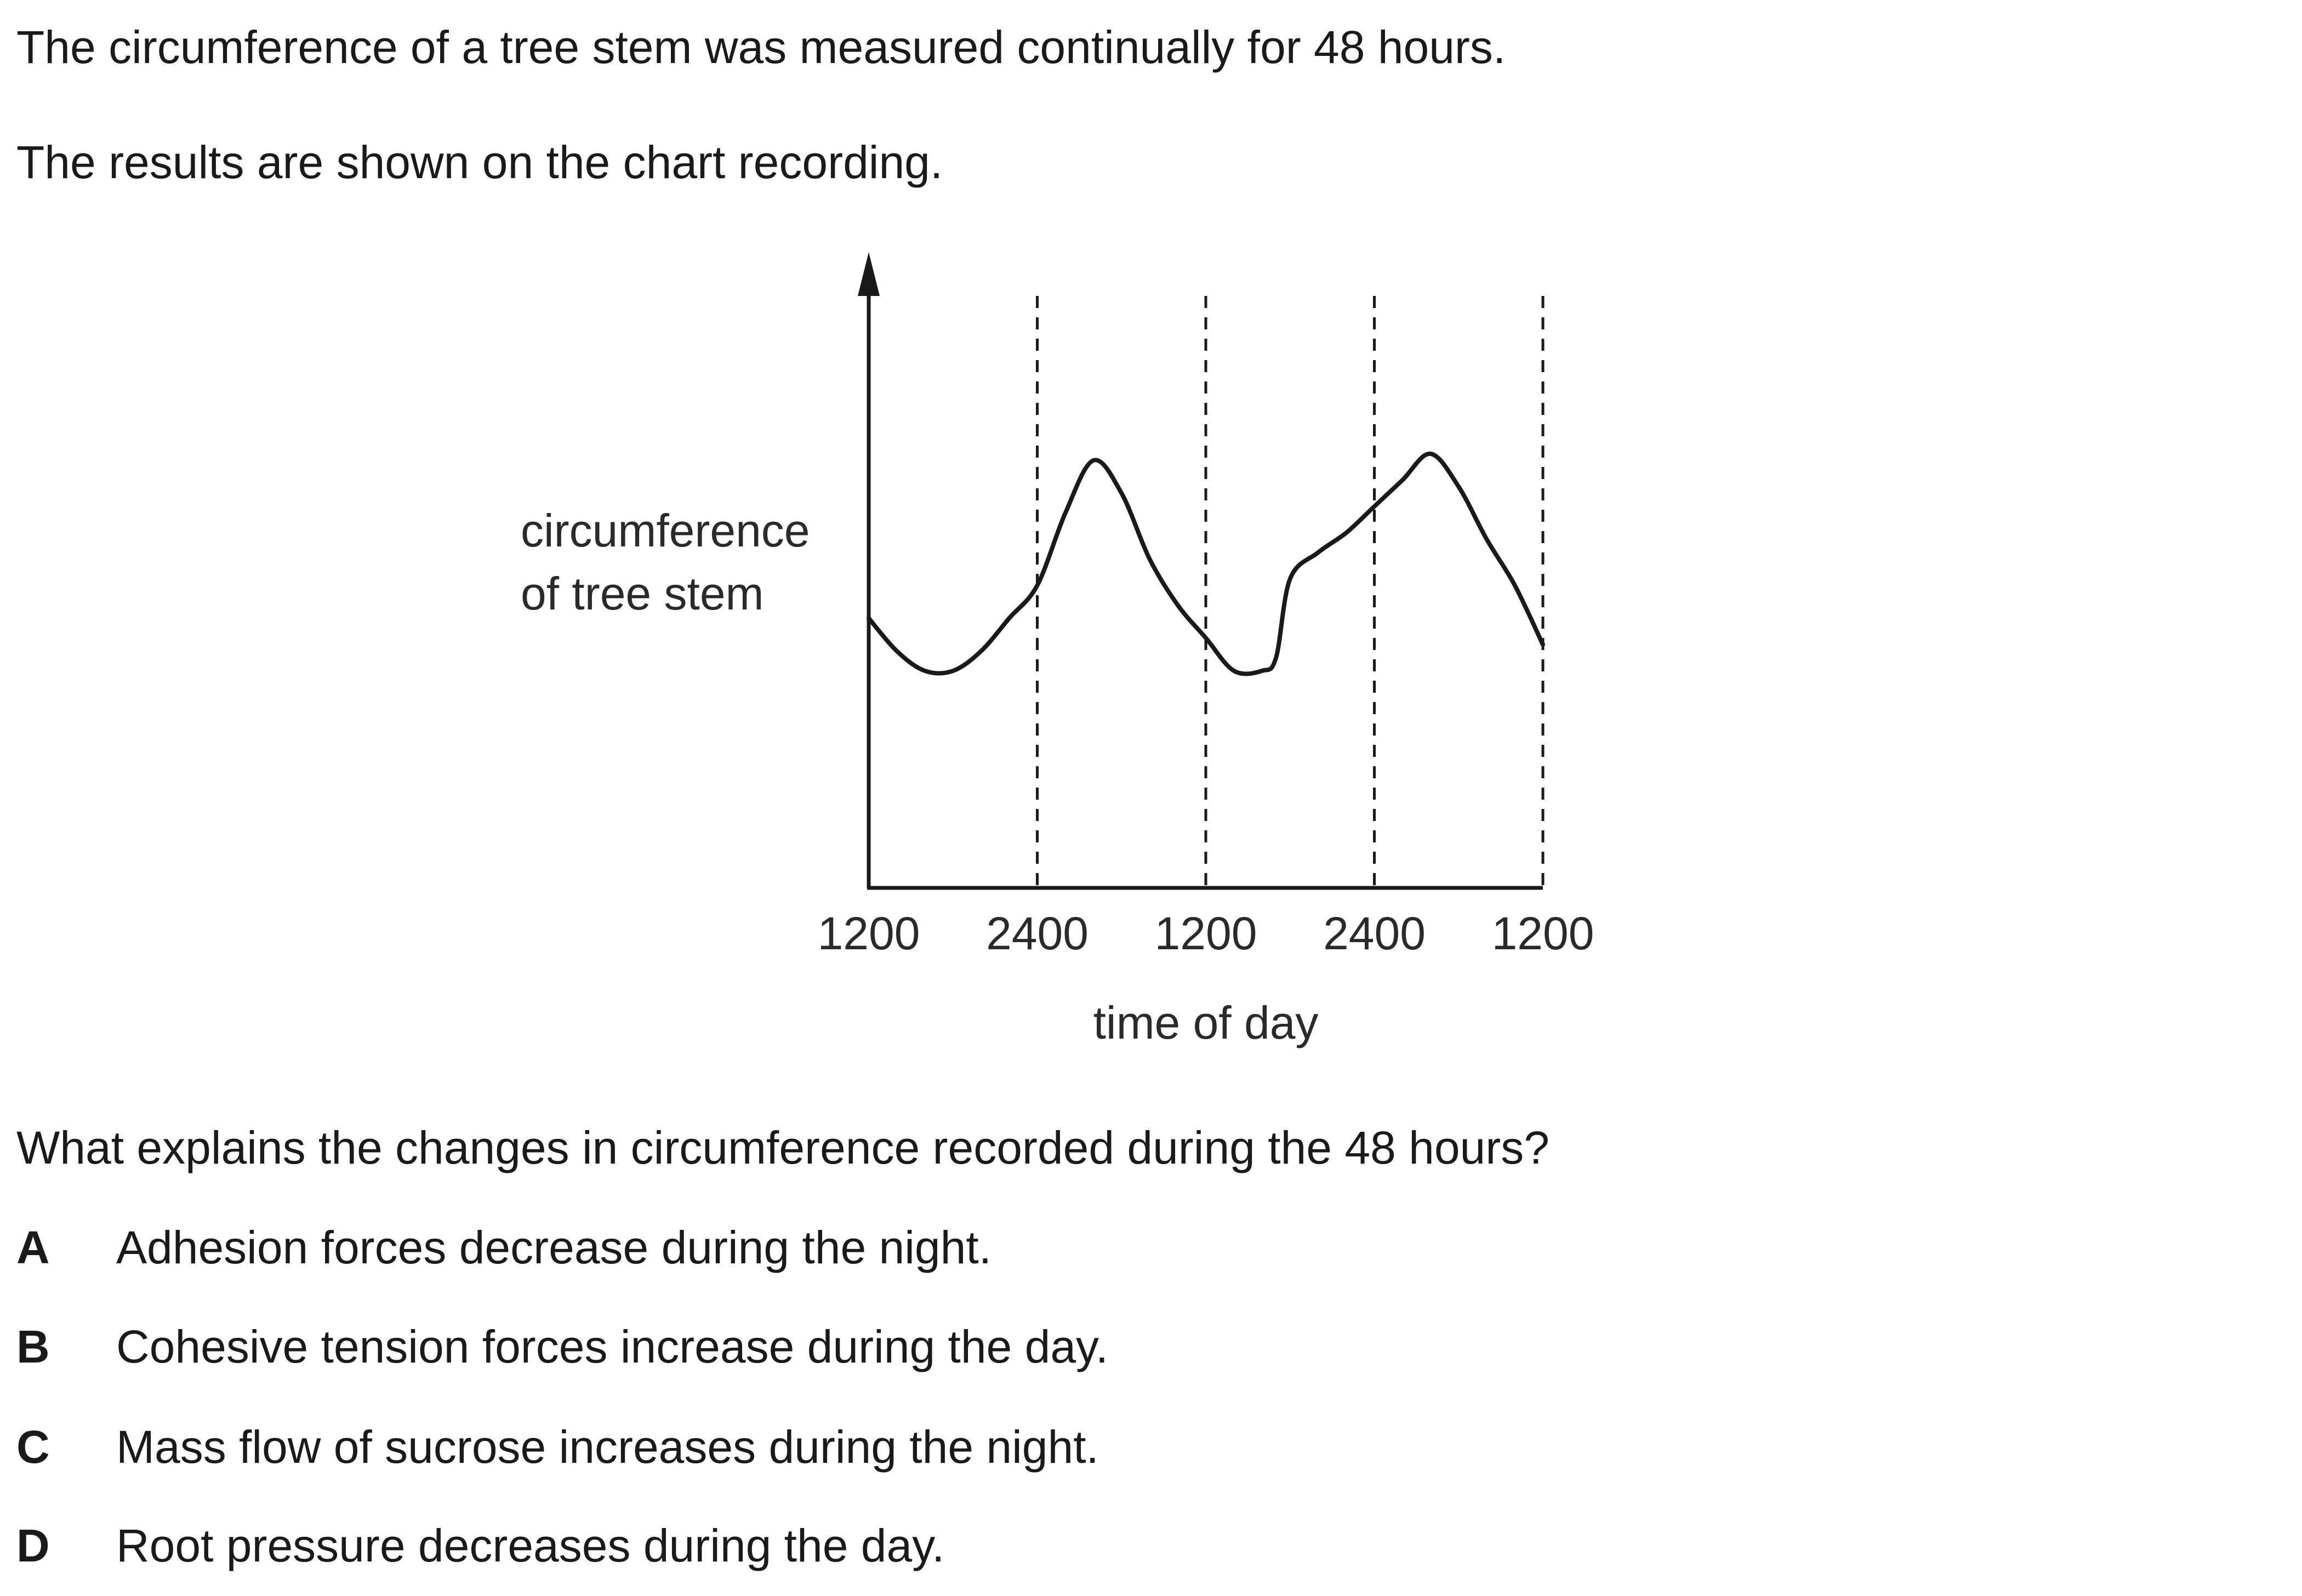  I want to click on y-axis-label-line-1: circumference, so click(665, 530).